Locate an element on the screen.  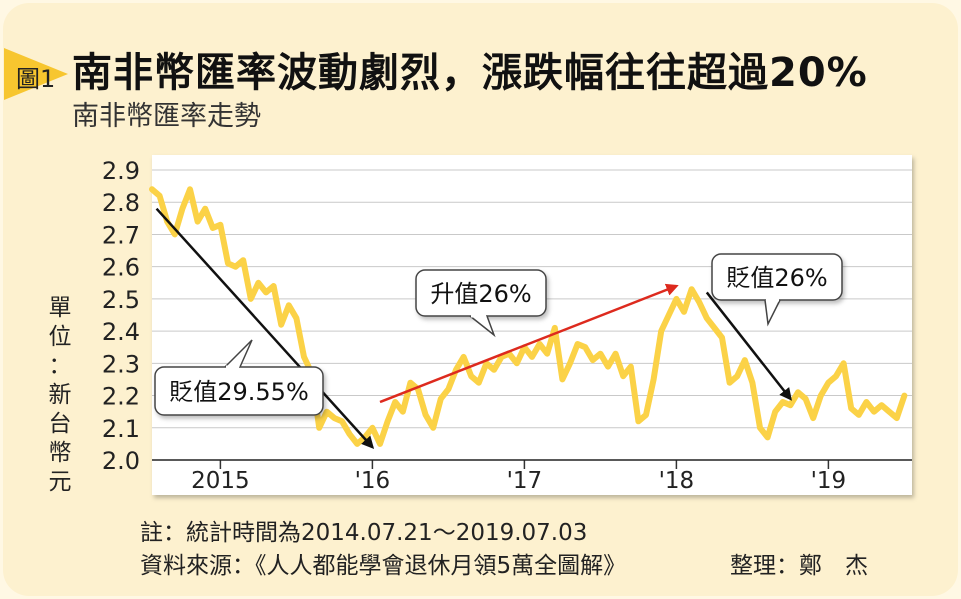
y-tick-label: 2.0 is located at coordinates (121, 461).